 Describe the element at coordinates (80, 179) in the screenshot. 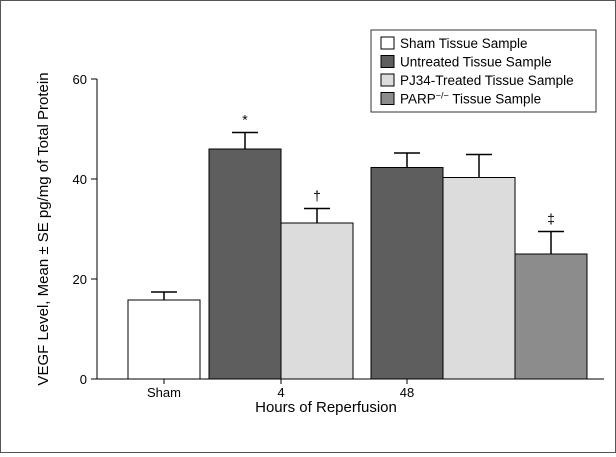

I see `y-tick-label-40: 40` at that location.